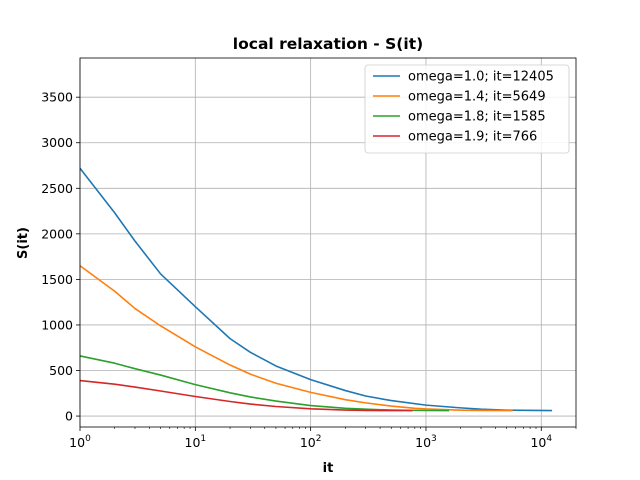  I want to click on y-tick-label: 0, so click(69, 416).